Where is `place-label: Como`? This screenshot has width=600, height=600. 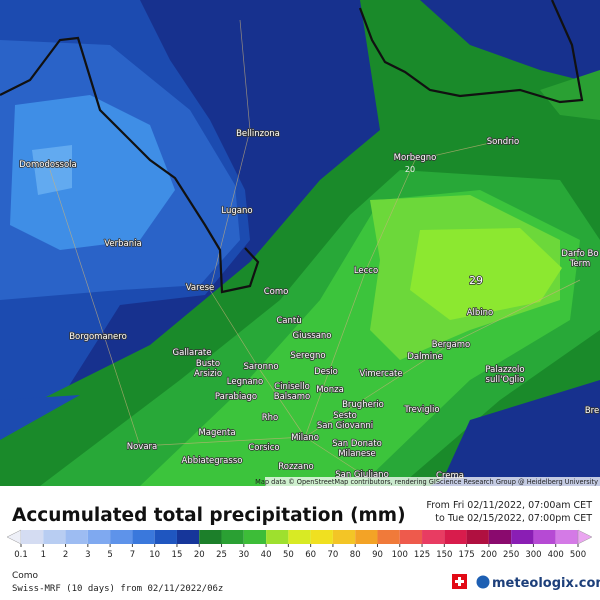 place-label: Como is located at coordinates (276, 292).